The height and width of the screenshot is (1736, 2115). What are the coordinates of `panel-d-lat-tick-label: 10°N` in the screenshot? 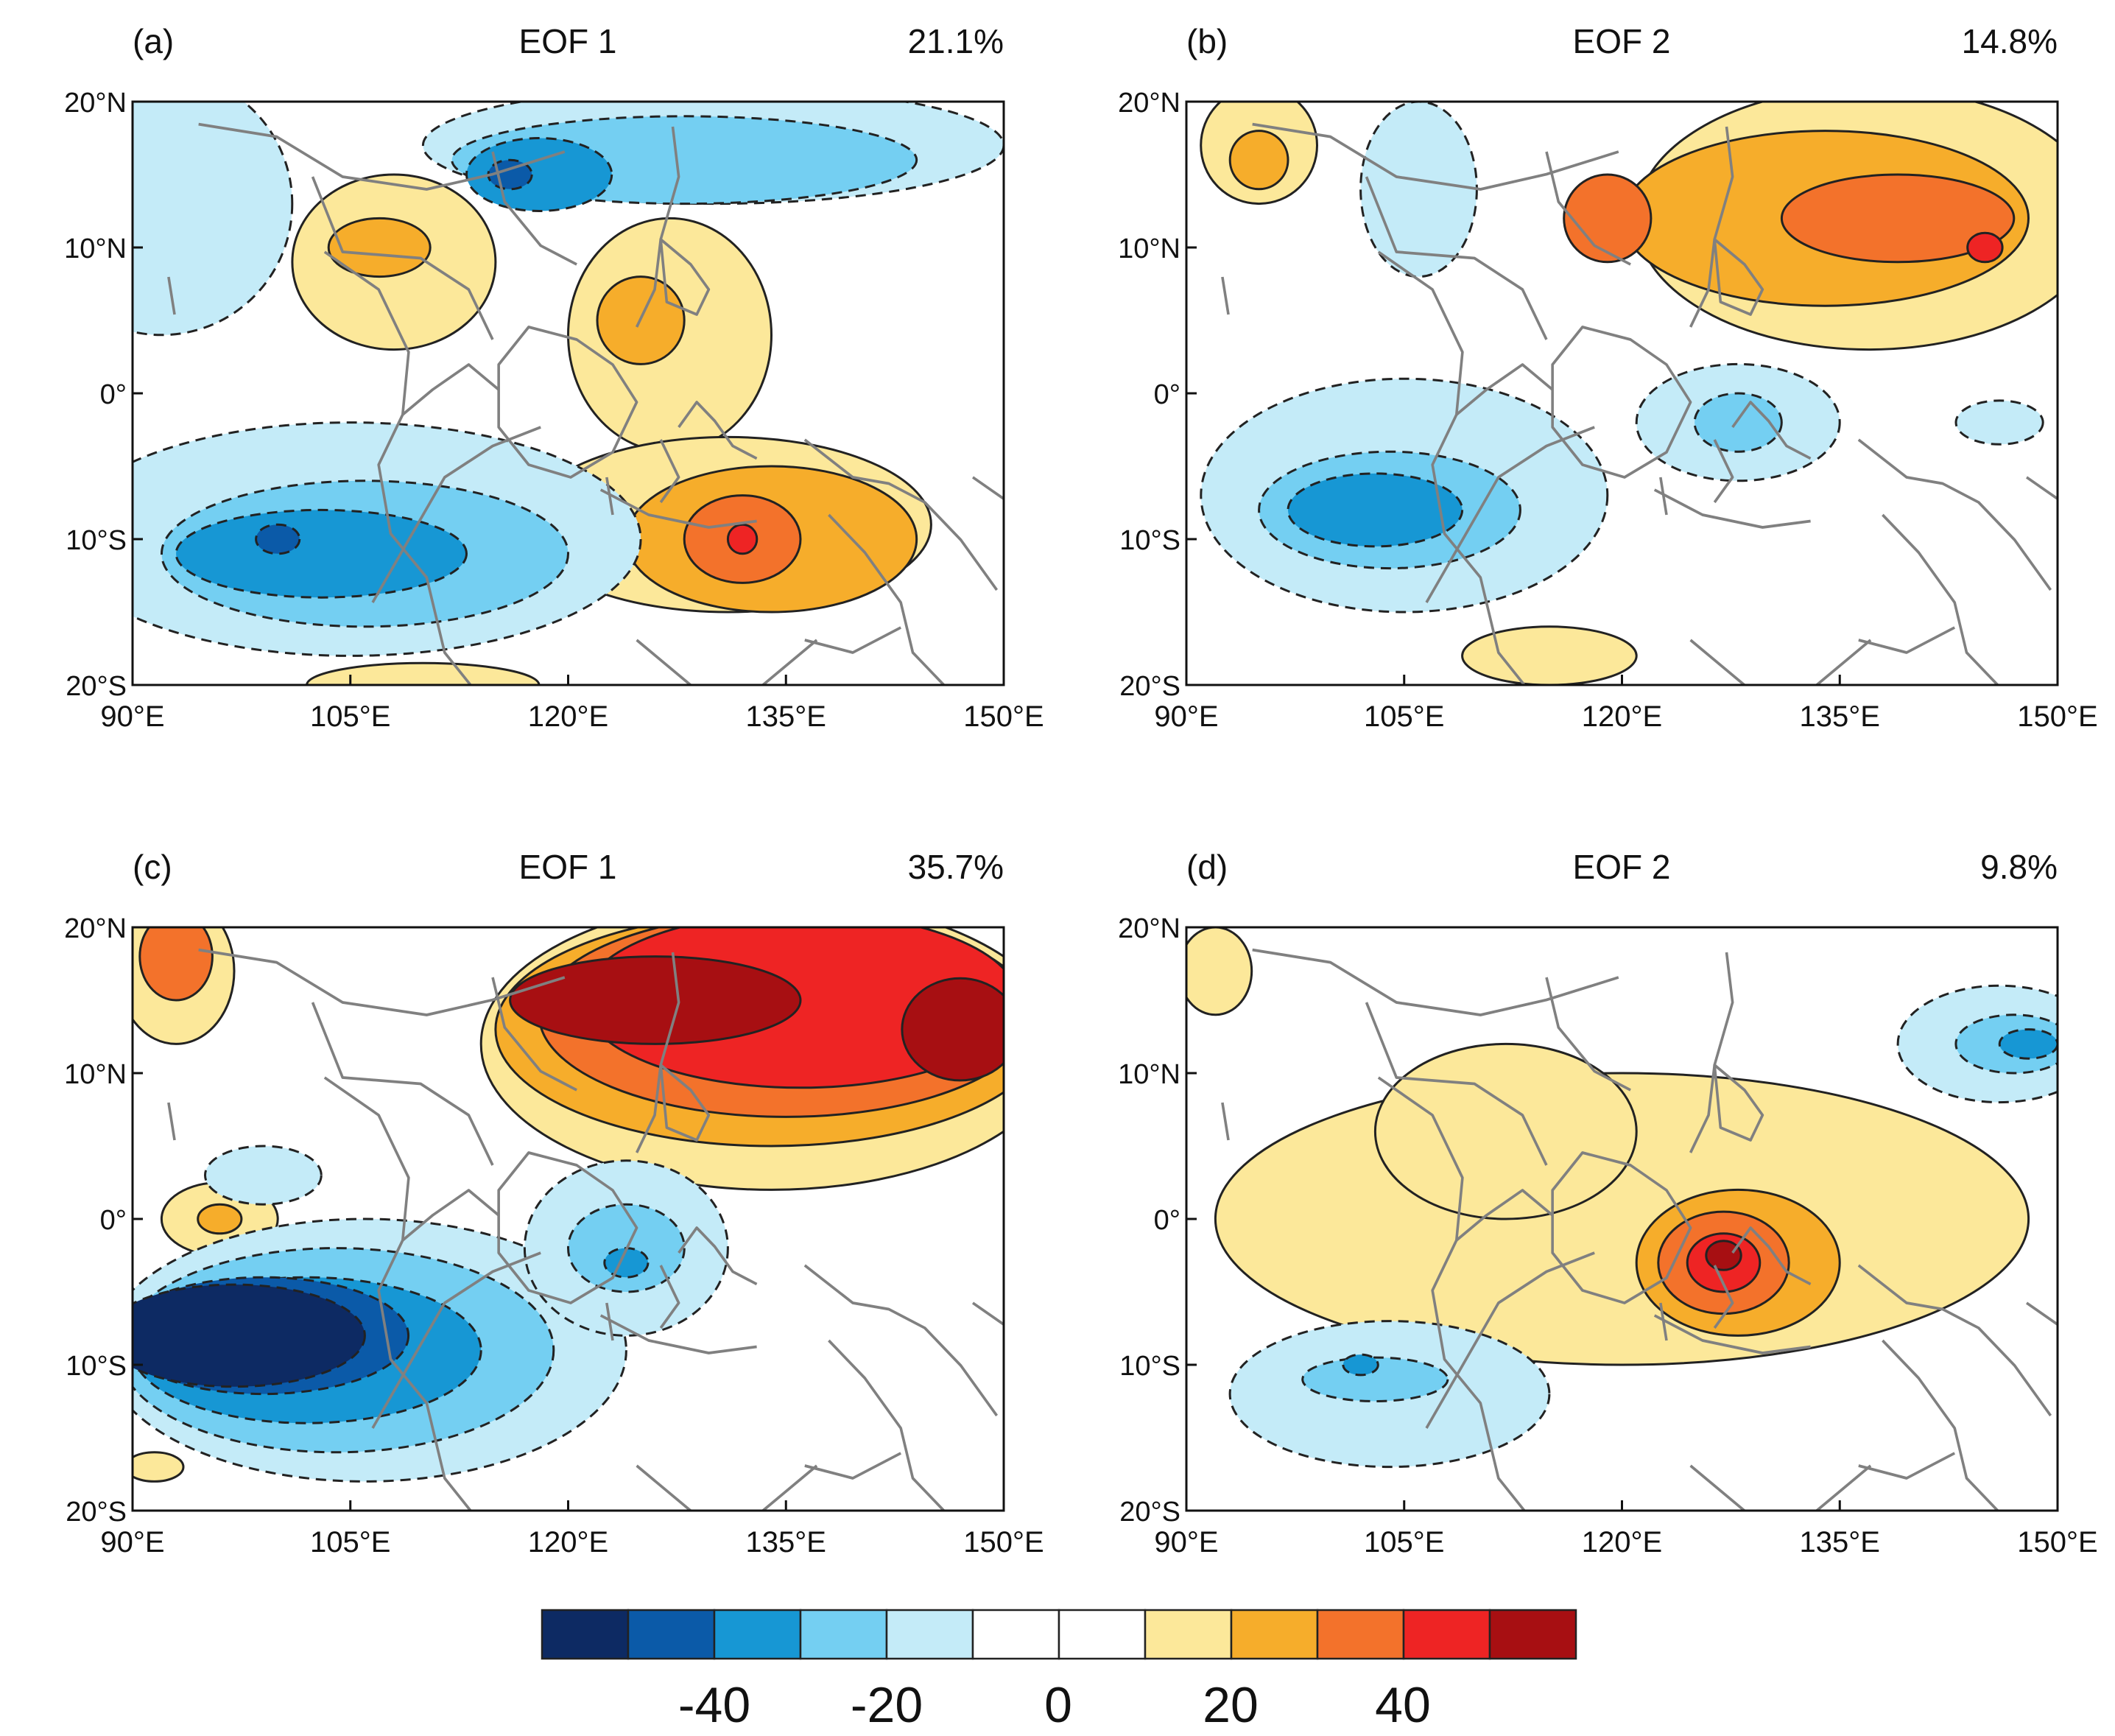 It's located at (1149, 1074).